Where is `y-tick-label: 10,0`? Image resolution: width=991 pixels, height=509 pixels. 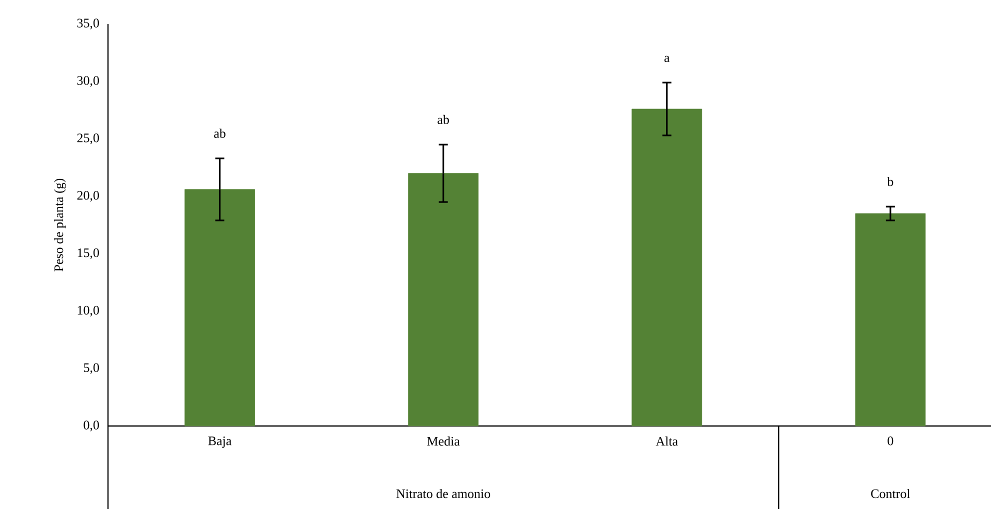
y-tick-label: 10,0 is located at coordinates (88, 311).